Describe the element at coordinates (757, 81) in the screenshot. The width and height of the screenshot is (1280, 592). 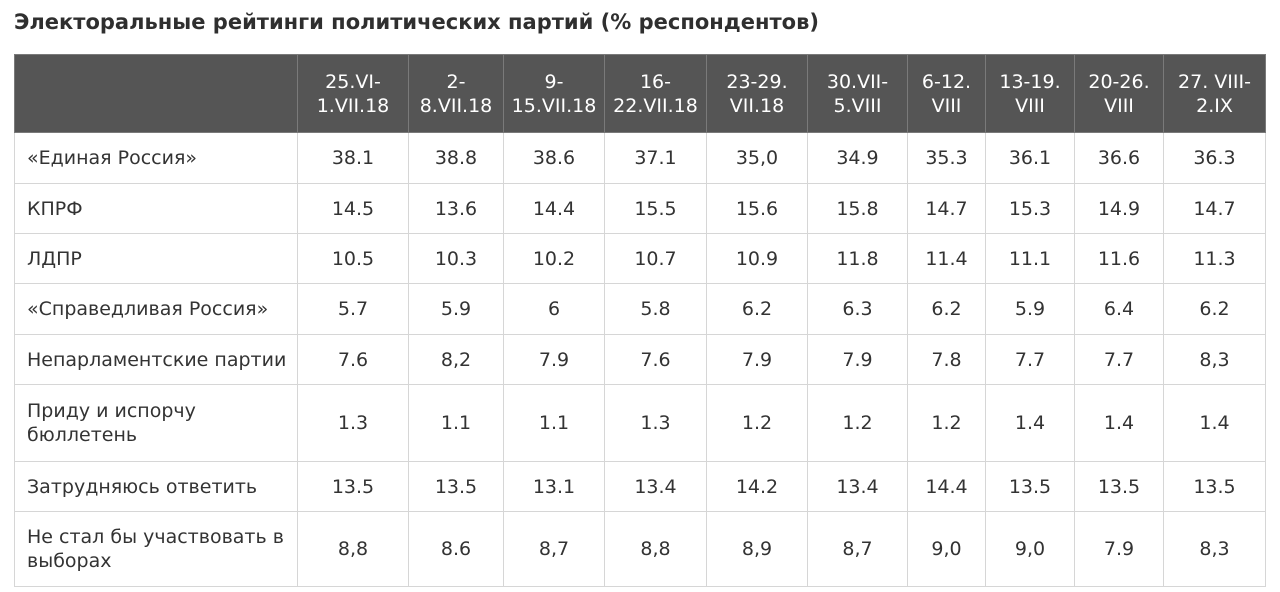
I see `period-header-line: 23-29.` at that location.